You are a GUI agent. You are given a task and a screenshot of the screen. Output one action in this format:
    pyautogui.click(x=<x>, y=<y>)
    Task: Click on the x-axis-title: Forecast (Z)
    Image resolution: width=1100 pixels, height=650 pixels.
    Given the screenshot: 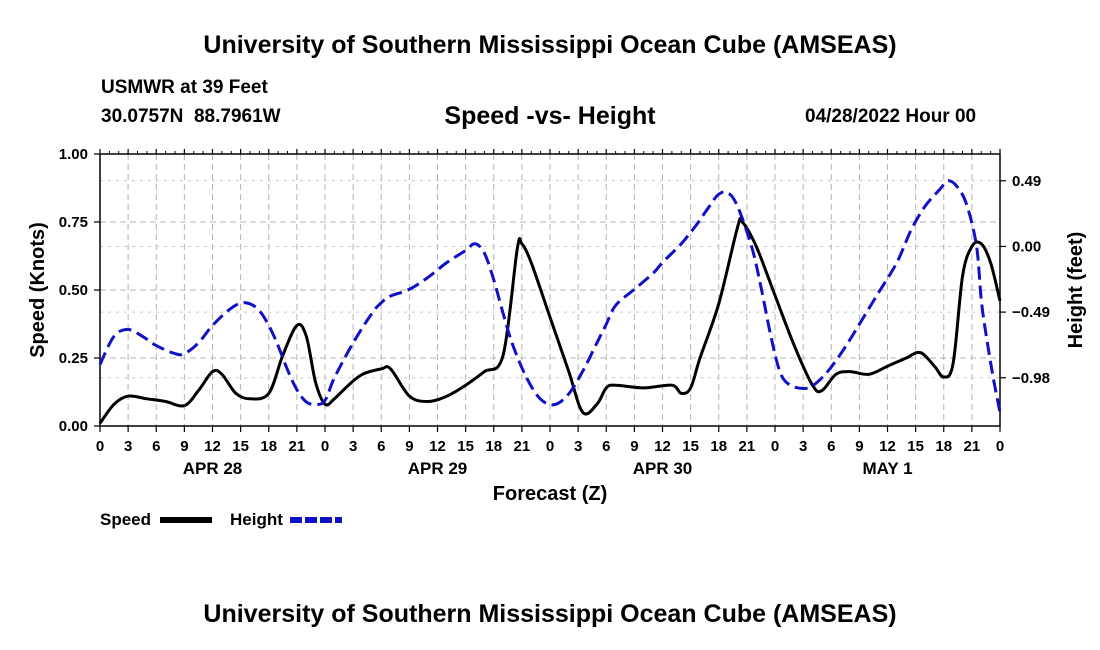 What is the action you would take?
    pyautogui.click(x=550, y=494)
    